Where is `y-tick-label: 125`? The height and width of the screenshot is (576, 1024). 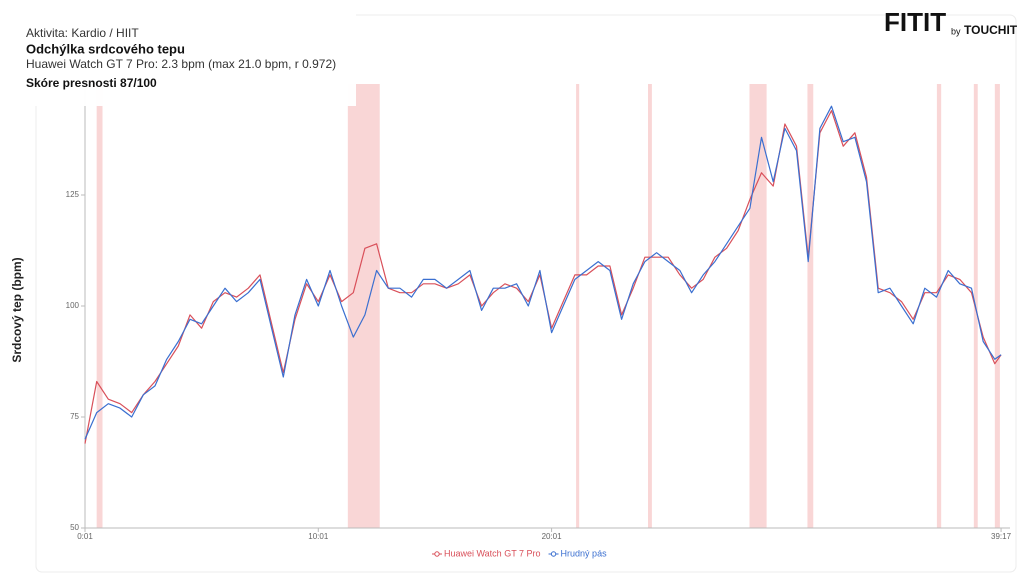 y-tick-label: 125 is located at coordinates (73, 194).